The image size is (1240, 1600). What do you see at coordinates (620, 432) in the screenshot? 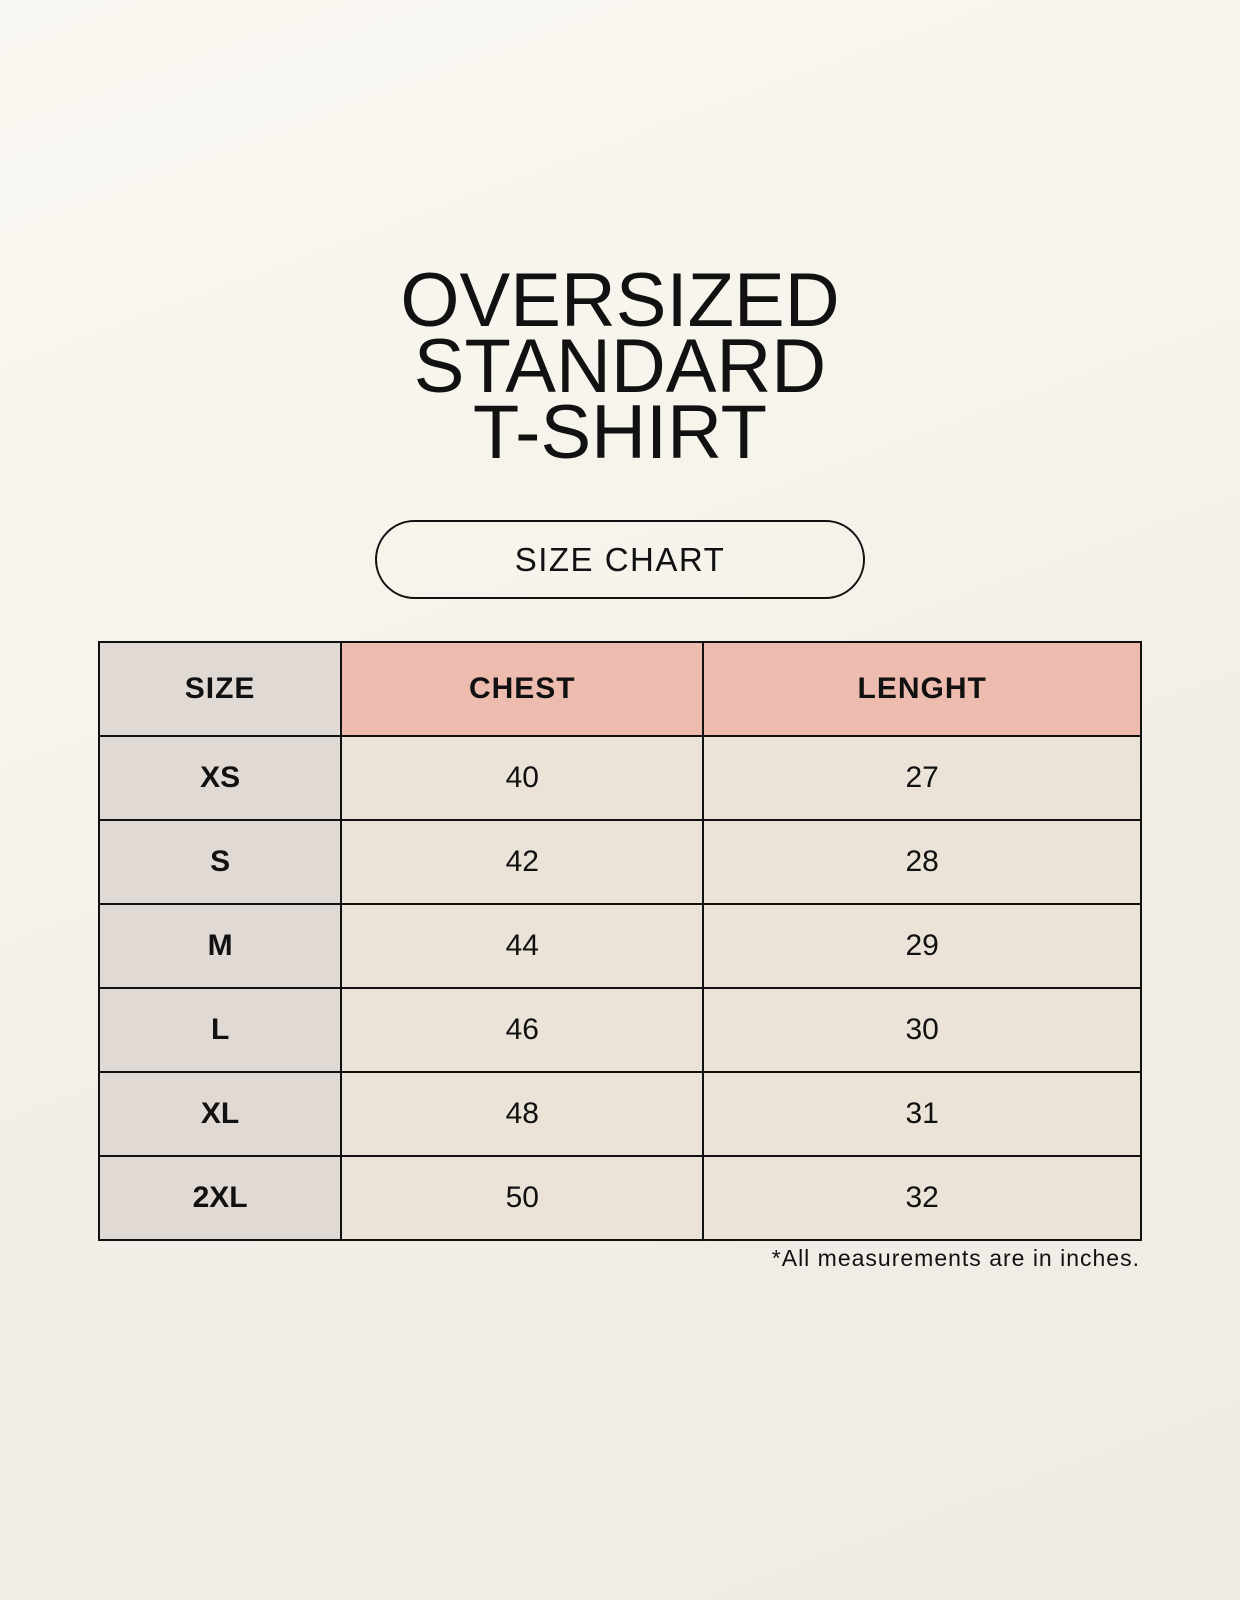
I see `title-line: T-SHIRT` at bounding box center [620, 432].